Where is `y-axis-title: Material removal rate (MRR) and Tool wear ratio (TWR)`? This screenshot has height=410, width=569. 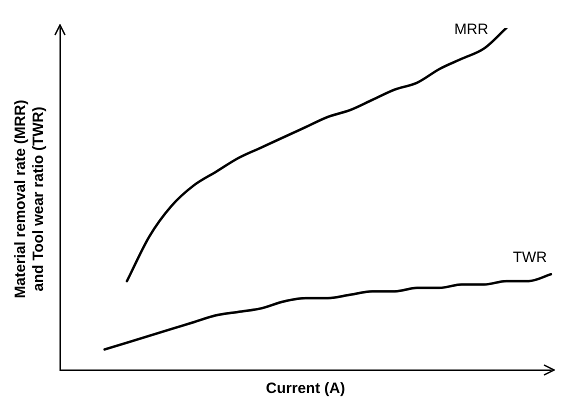 y-axis-title: Material removal rate (MRR) and Tool wear ratio (TWR) is located at coordinates (30, 199).